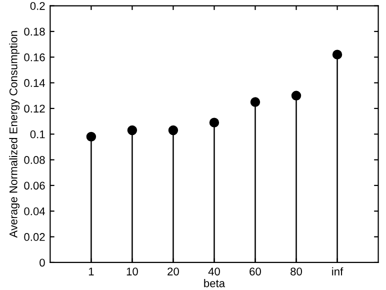  Describe the element at coordinates (173, 272) in the screenshot. I see `x-tick-label: 20` at that location.